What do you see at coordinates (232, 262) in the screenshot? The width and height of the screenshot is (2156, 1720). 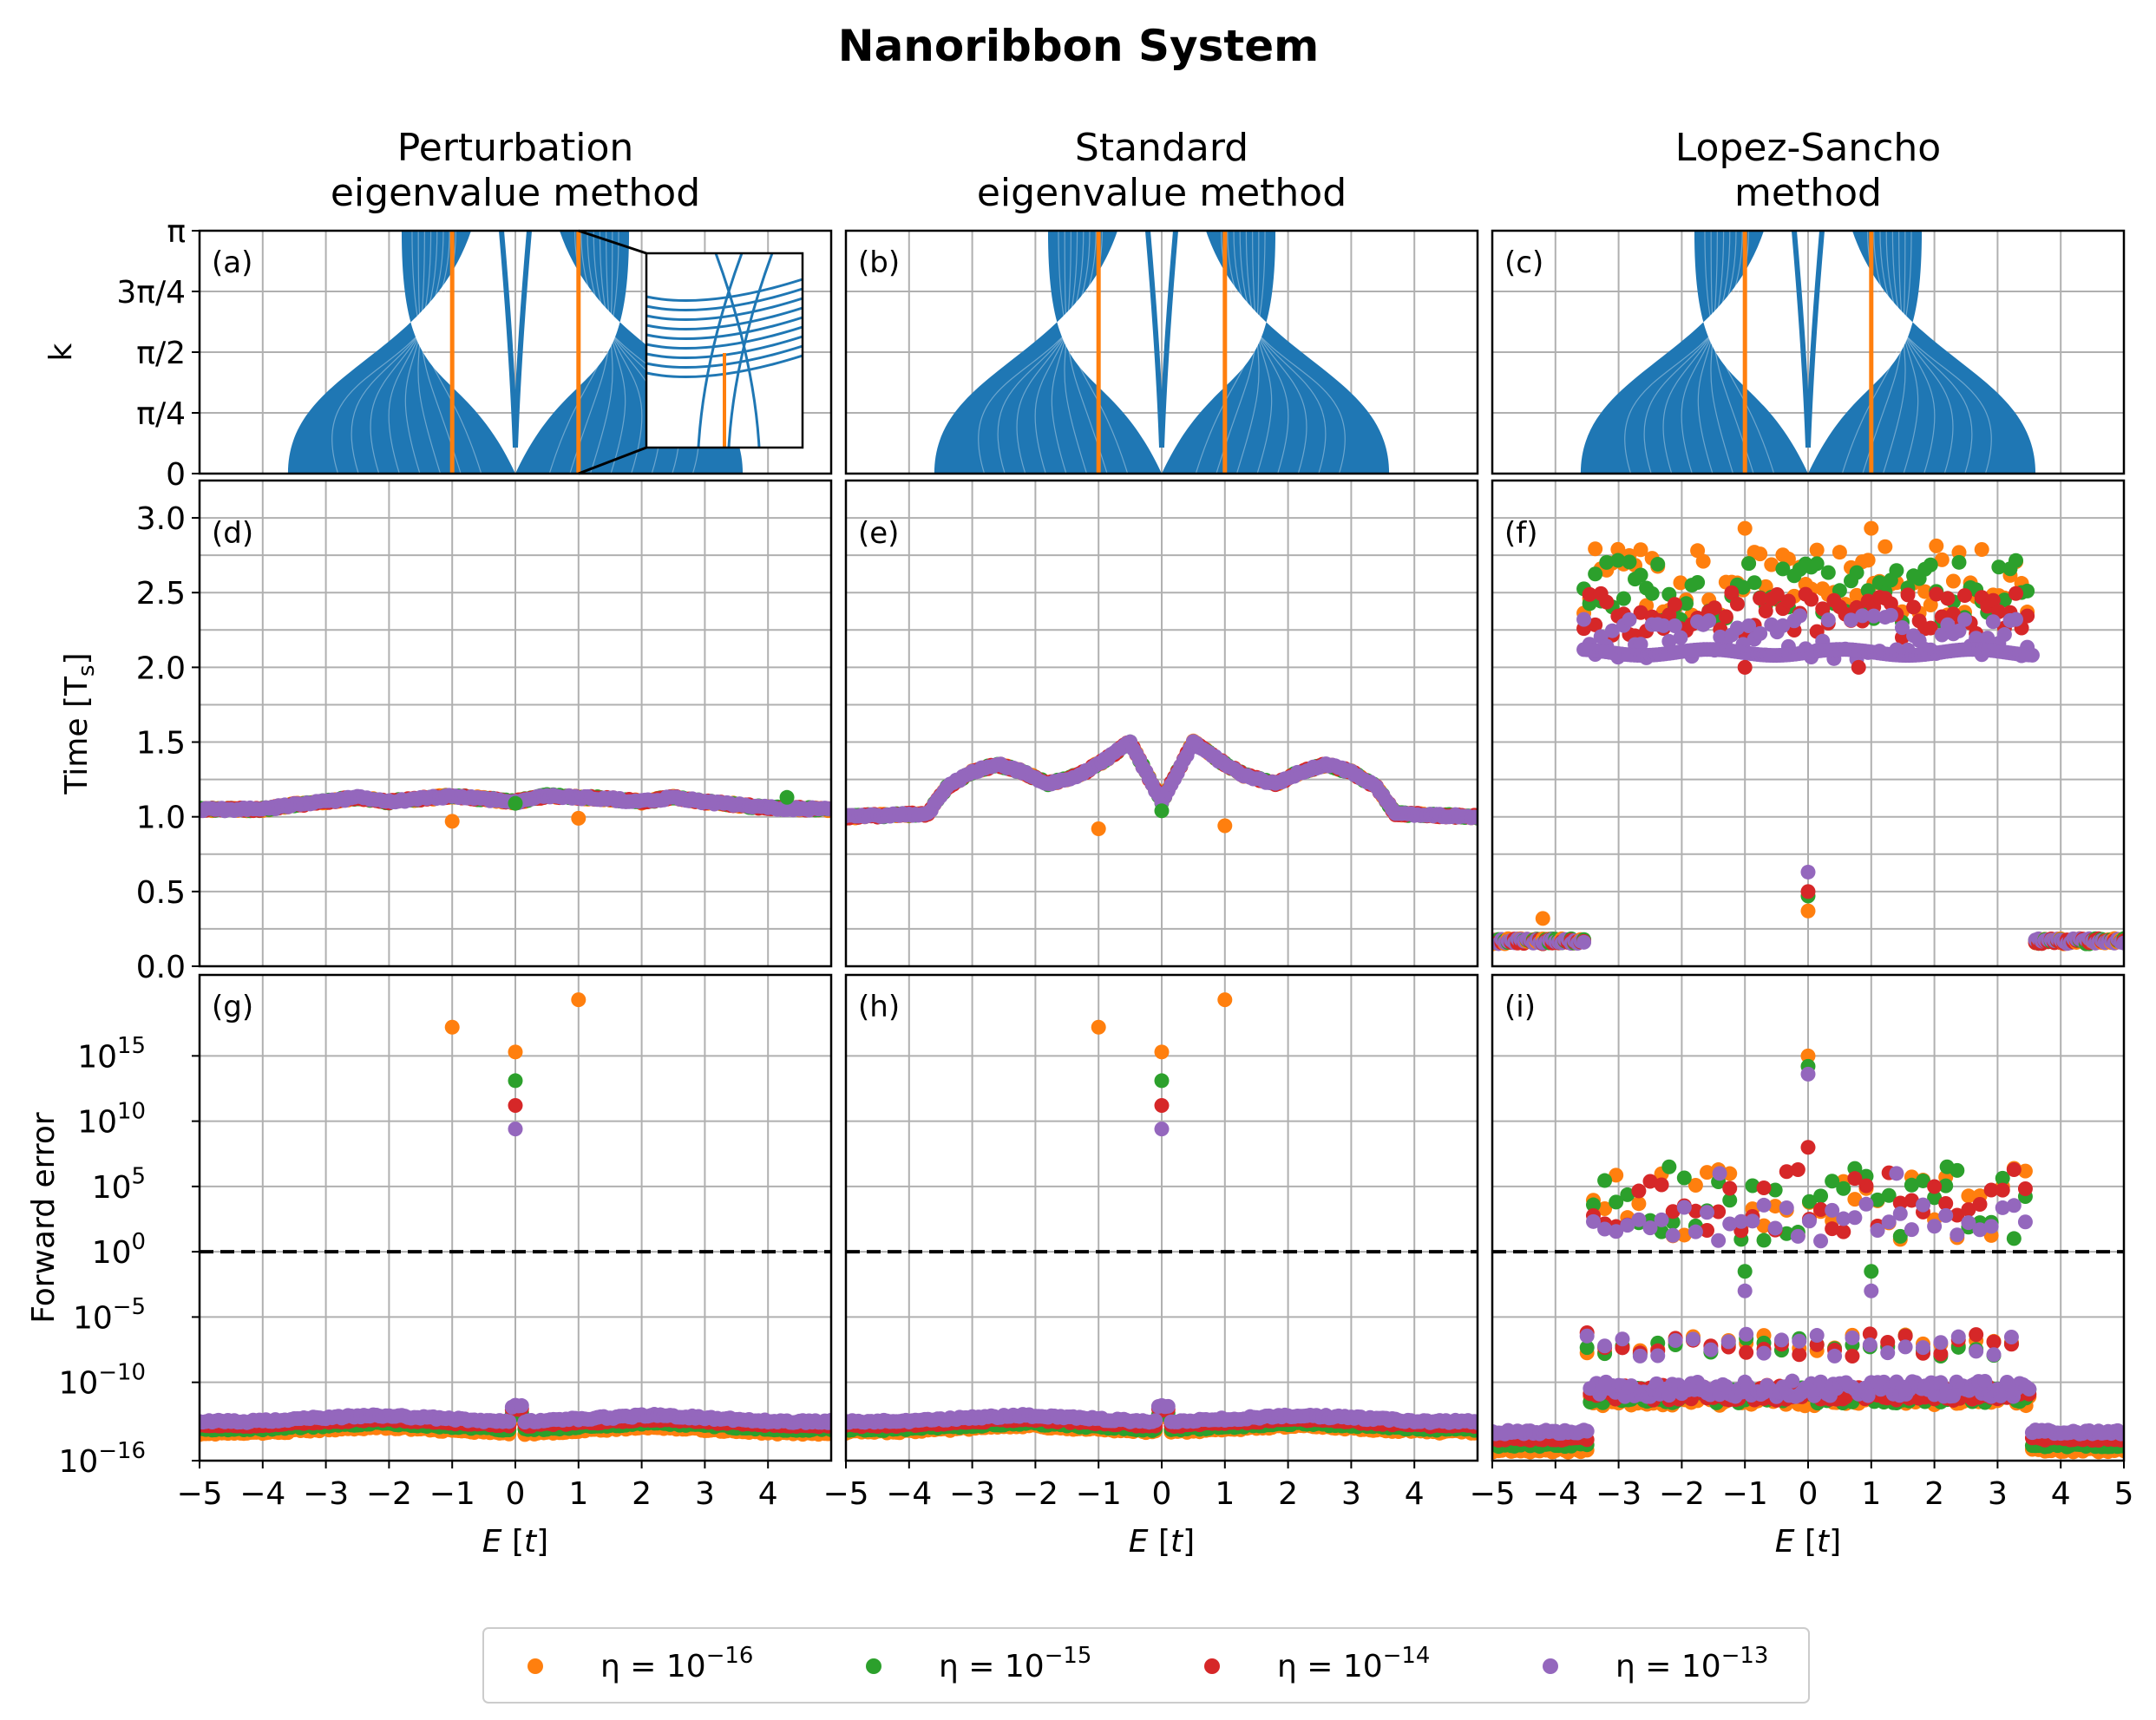 I see `panel-label: (a)` at bounding box center [232, 262].